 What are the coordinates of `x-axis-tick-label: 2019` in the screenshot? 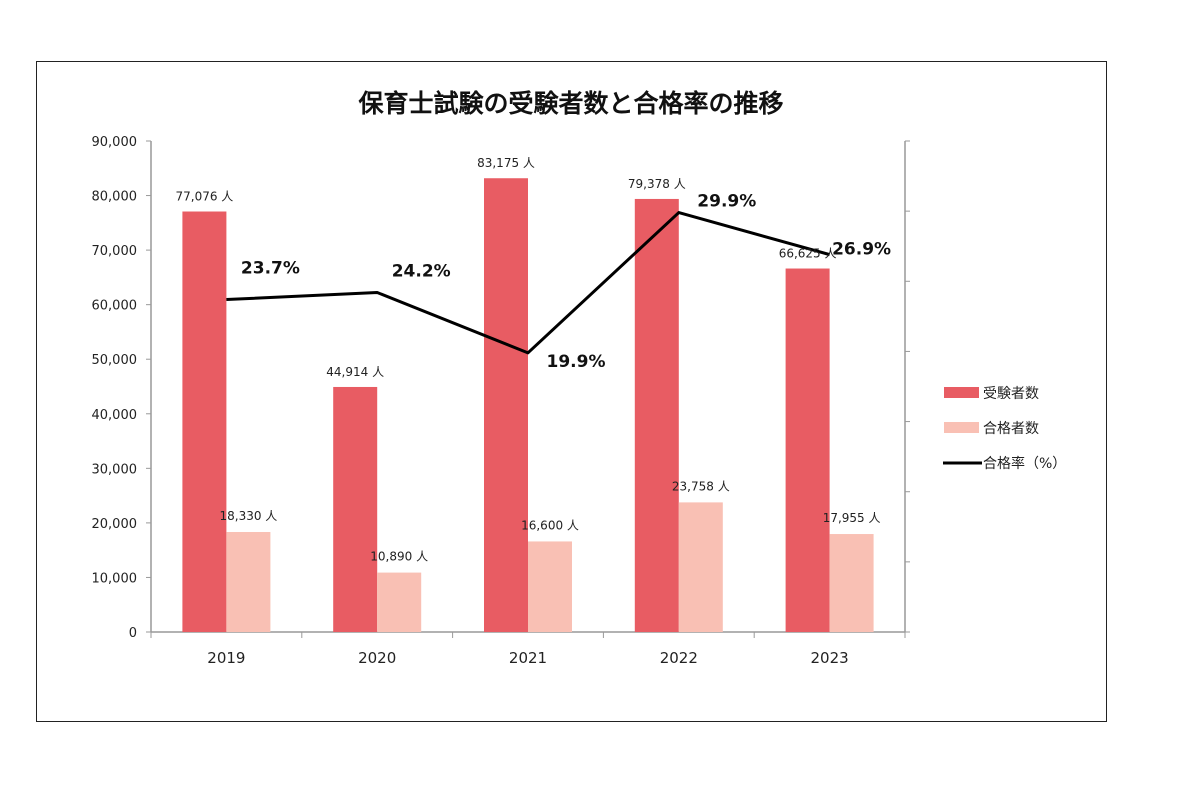 It's located at (226, 658).